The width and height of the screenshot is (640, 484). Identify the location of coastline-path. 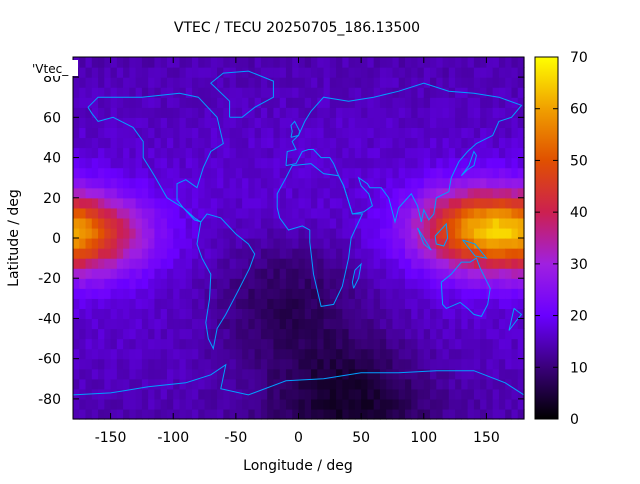
(468, 163).